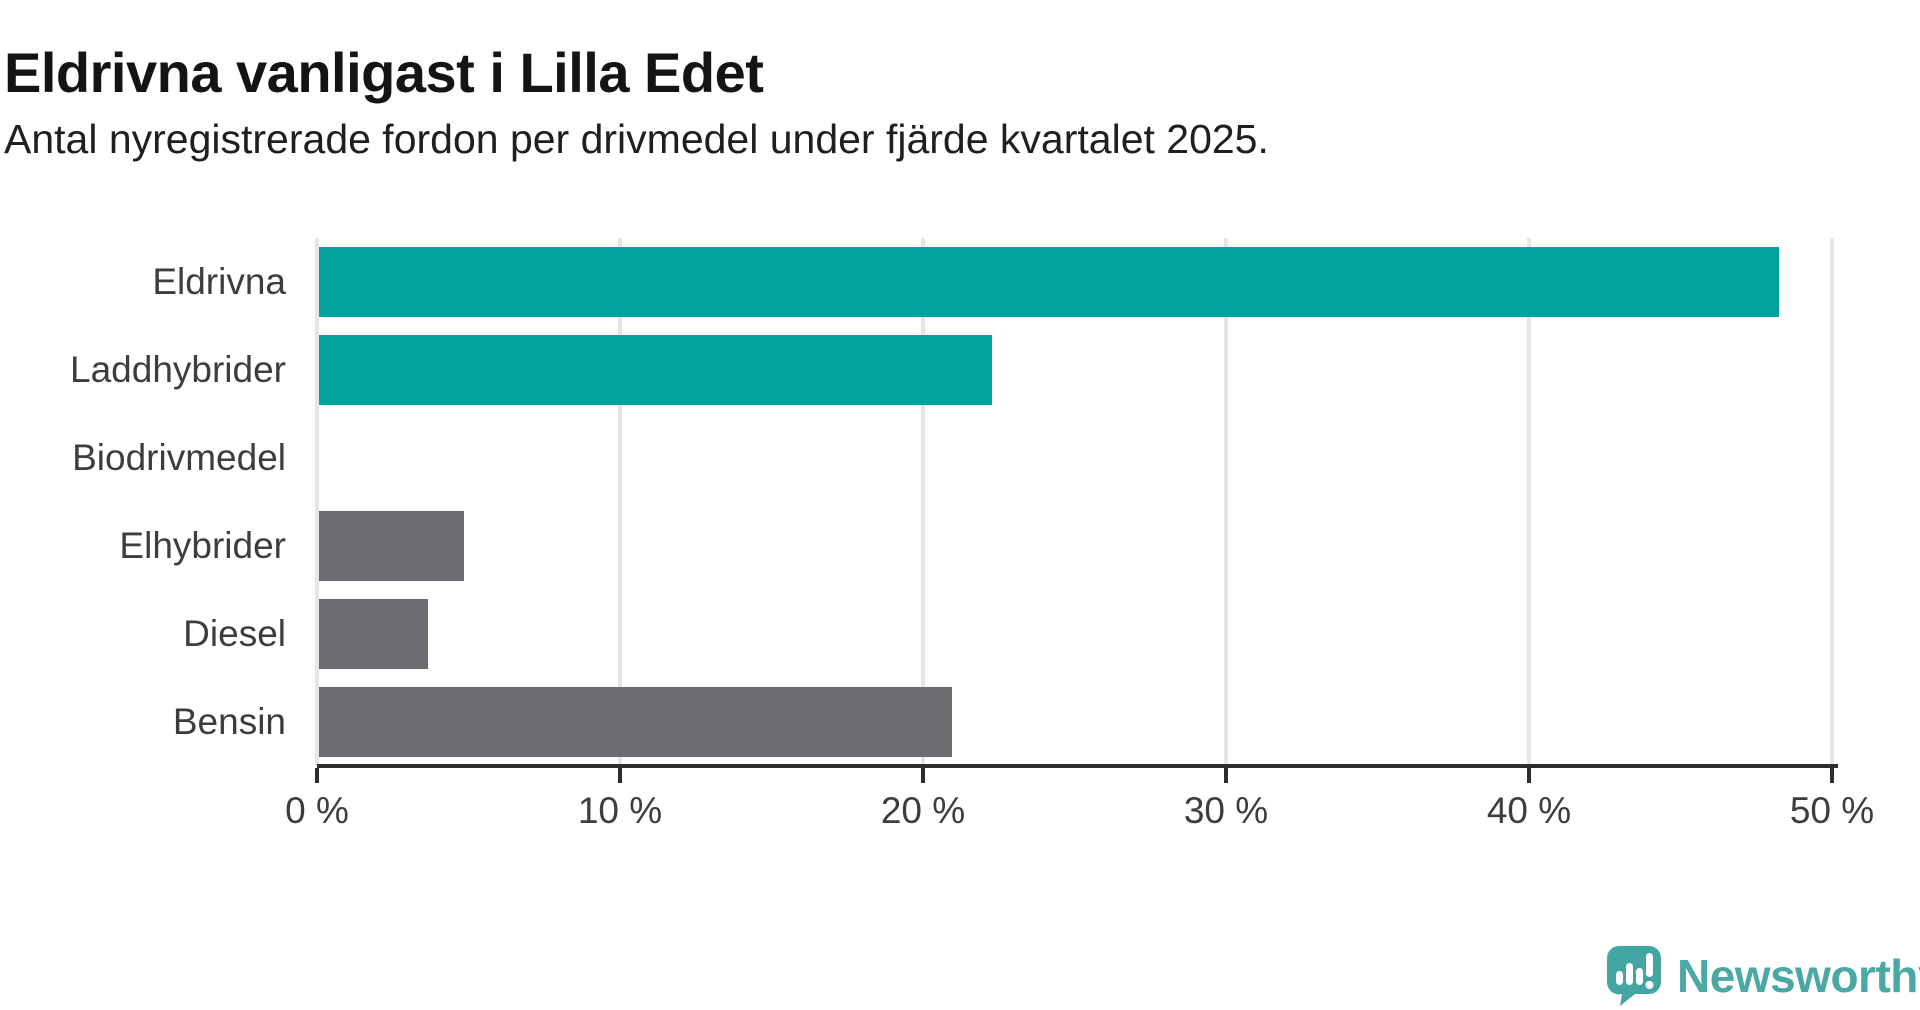 This screenshot has width=1920, height=1010. Describe the element at coordinates (384, 72) in the screenshot. I see `chart-title: Eldrivna vanligast i Lilla Edet` at that location.